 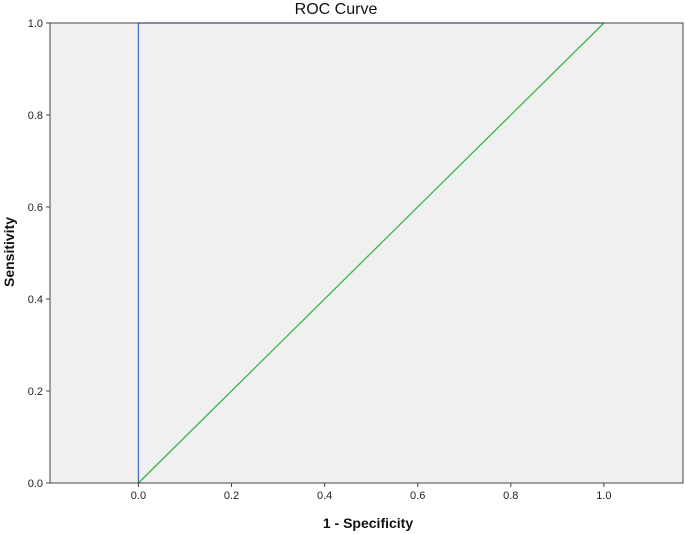 I want to click on x-tick-label: 0.4, so click(x=324, y=496).